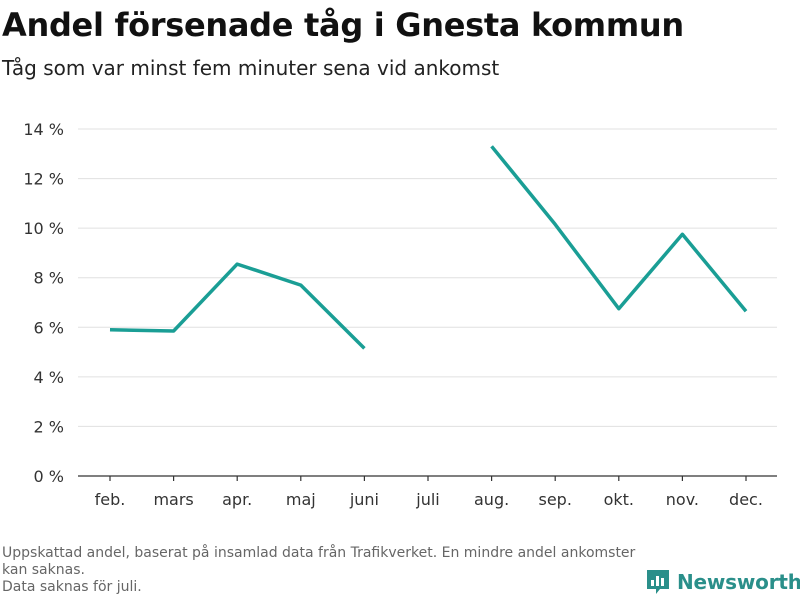 The image size is (800, 600). What do you see at coordinates (237, 499) in the screenshot?
I see `x-tick-label: apr.` at bounding box center [237, 499].